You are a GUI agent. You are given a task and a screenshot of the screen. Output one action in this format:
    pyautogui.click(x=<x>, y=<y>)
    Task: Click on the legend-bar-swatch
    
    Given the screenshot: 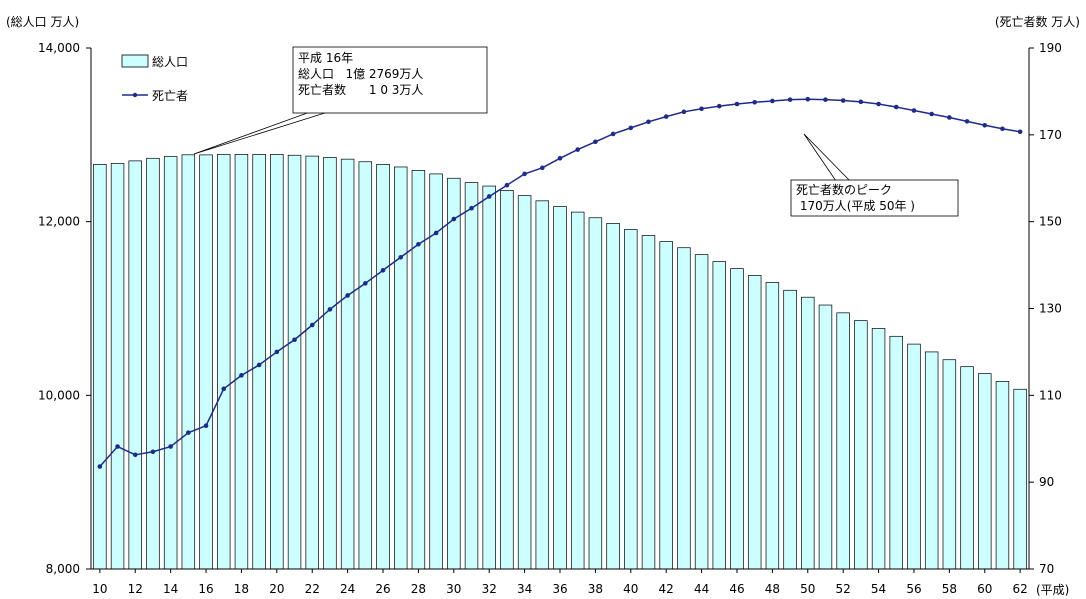 What is the action you would take?
    pyautogui.click(x=135, y=61)
    